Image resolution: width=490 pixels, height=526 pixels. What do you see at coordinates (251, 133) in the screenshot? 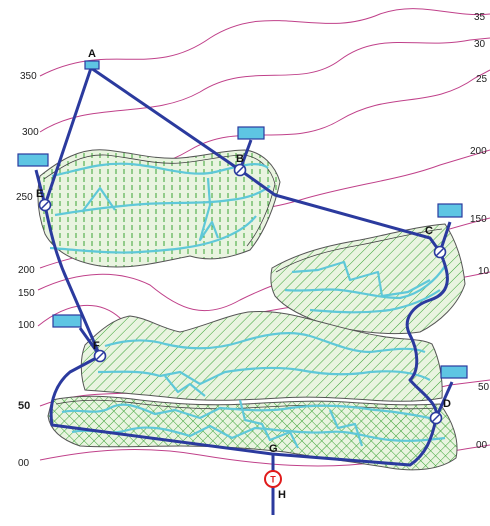
I see `tank-B` at bounding box center [251, 133].